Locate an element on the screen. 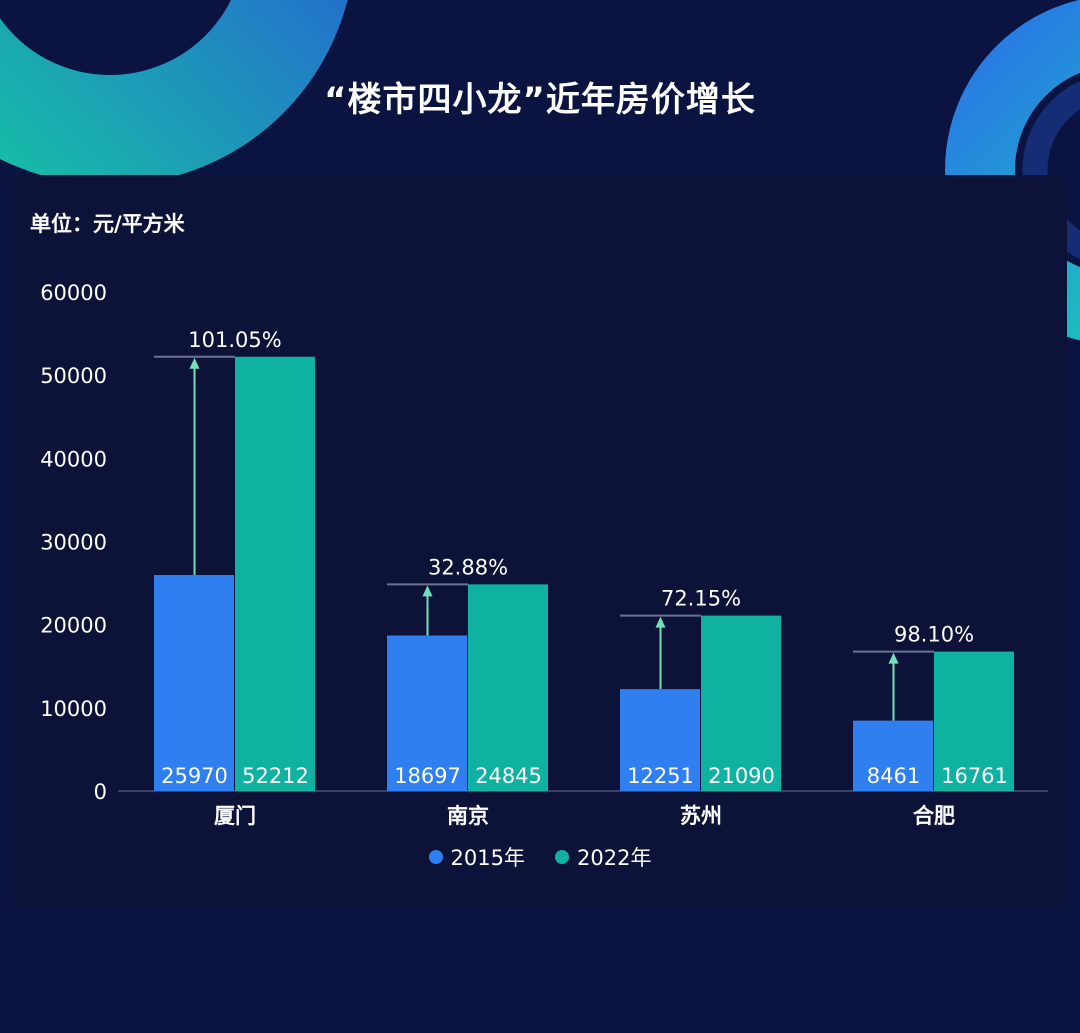  legend-swatch-2015 is located at coordinates (435, 857).